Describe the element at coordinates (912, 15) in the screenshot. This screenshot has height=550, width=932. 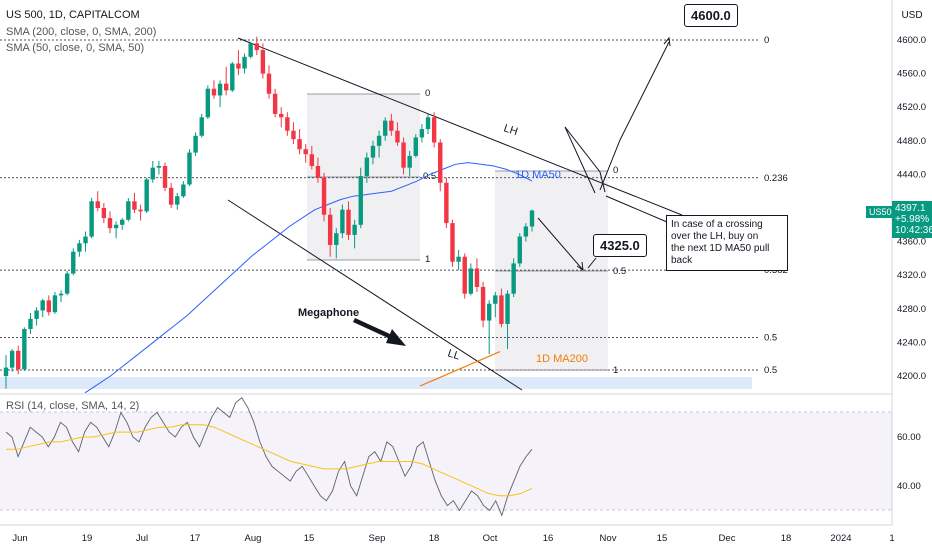
I see `currency-label: USD` at that location.